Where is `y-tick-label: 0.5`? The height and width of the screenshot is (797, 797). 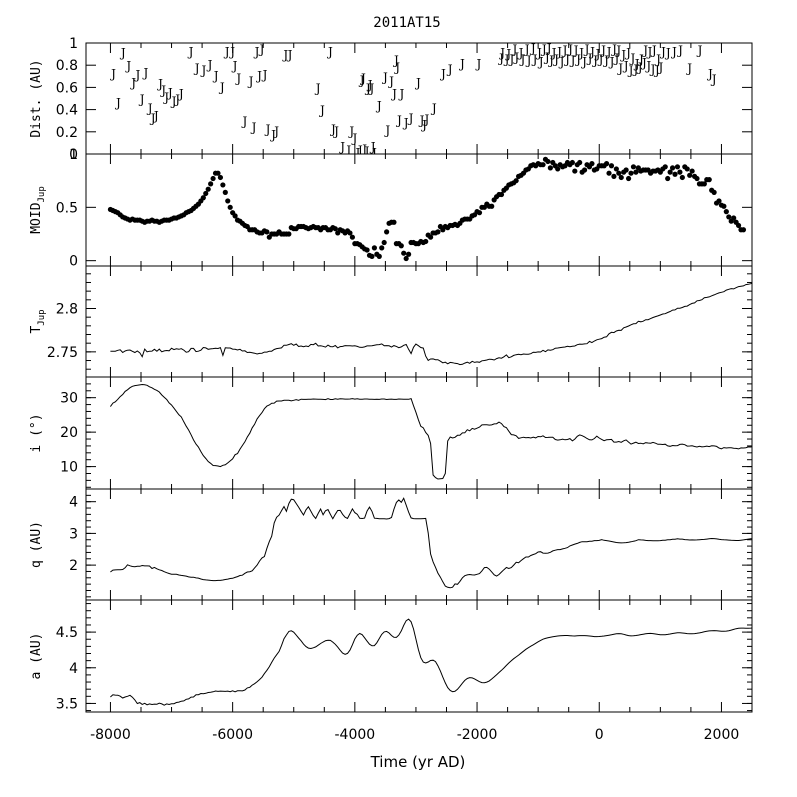 y-tick-label: 0.5 is located at coordinates (67, 208).